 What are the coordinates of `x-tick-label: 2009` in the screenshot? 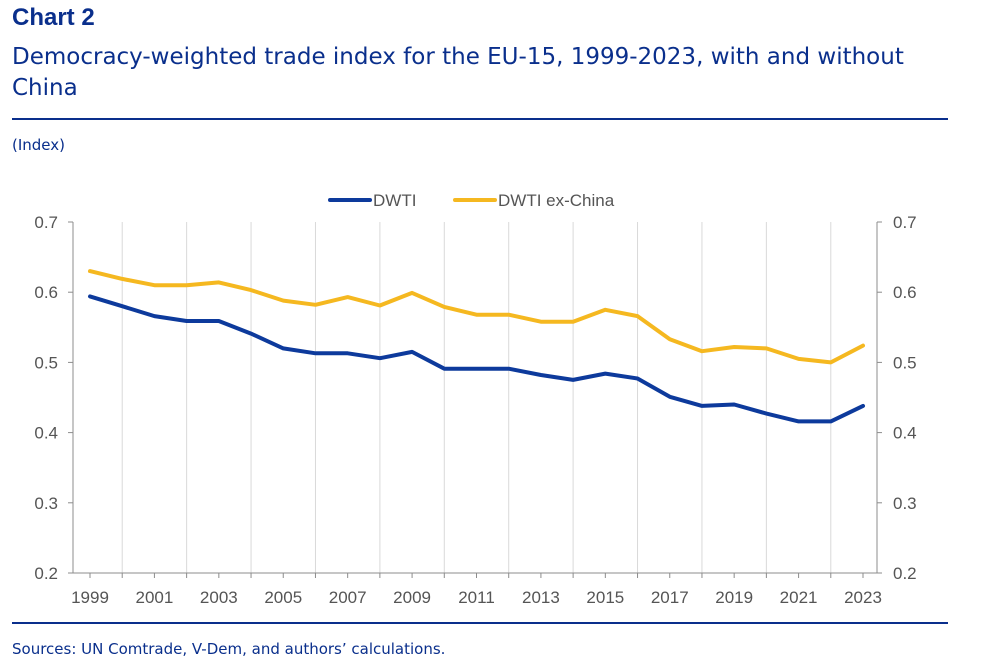 It's located at (412, 597).